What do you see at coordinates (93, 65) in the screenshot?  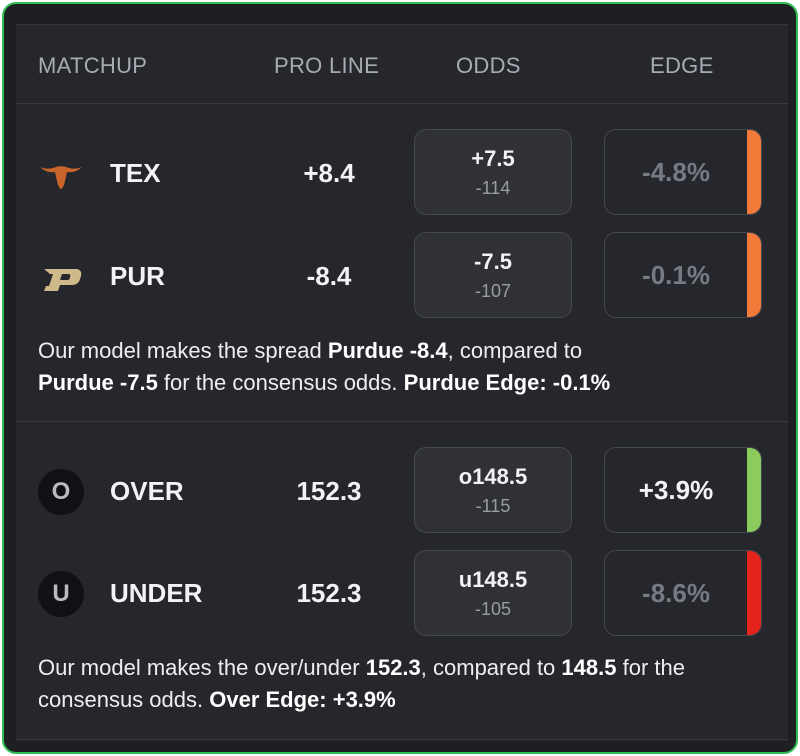 I see `header-matchup: MATCHUP` at bounding box center [93, 65].